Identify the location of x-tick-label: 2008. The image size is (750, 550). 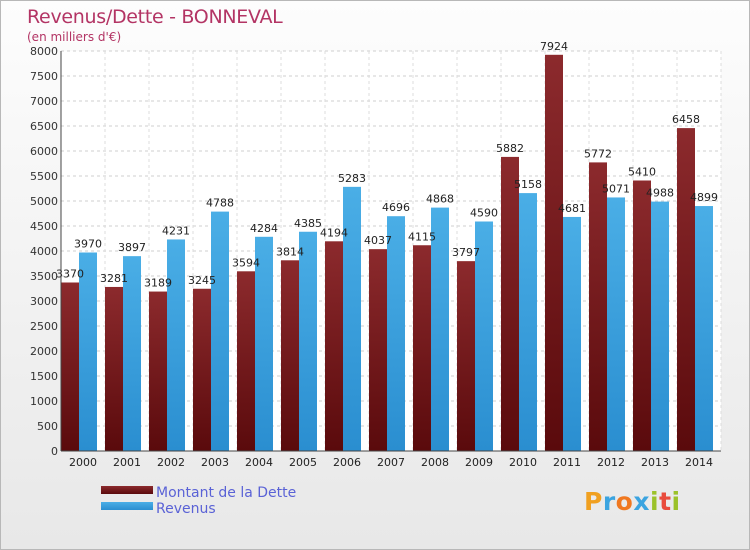
(435, 462).